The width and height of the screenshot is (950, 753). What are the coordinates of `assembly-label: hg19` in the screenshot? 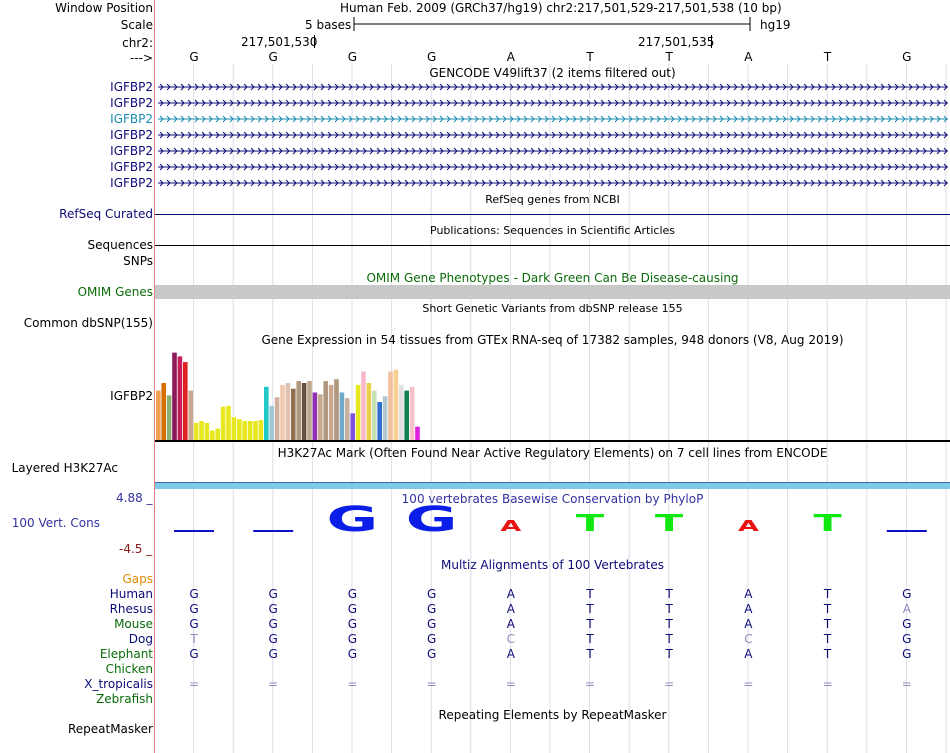 It's located at (775, 25).